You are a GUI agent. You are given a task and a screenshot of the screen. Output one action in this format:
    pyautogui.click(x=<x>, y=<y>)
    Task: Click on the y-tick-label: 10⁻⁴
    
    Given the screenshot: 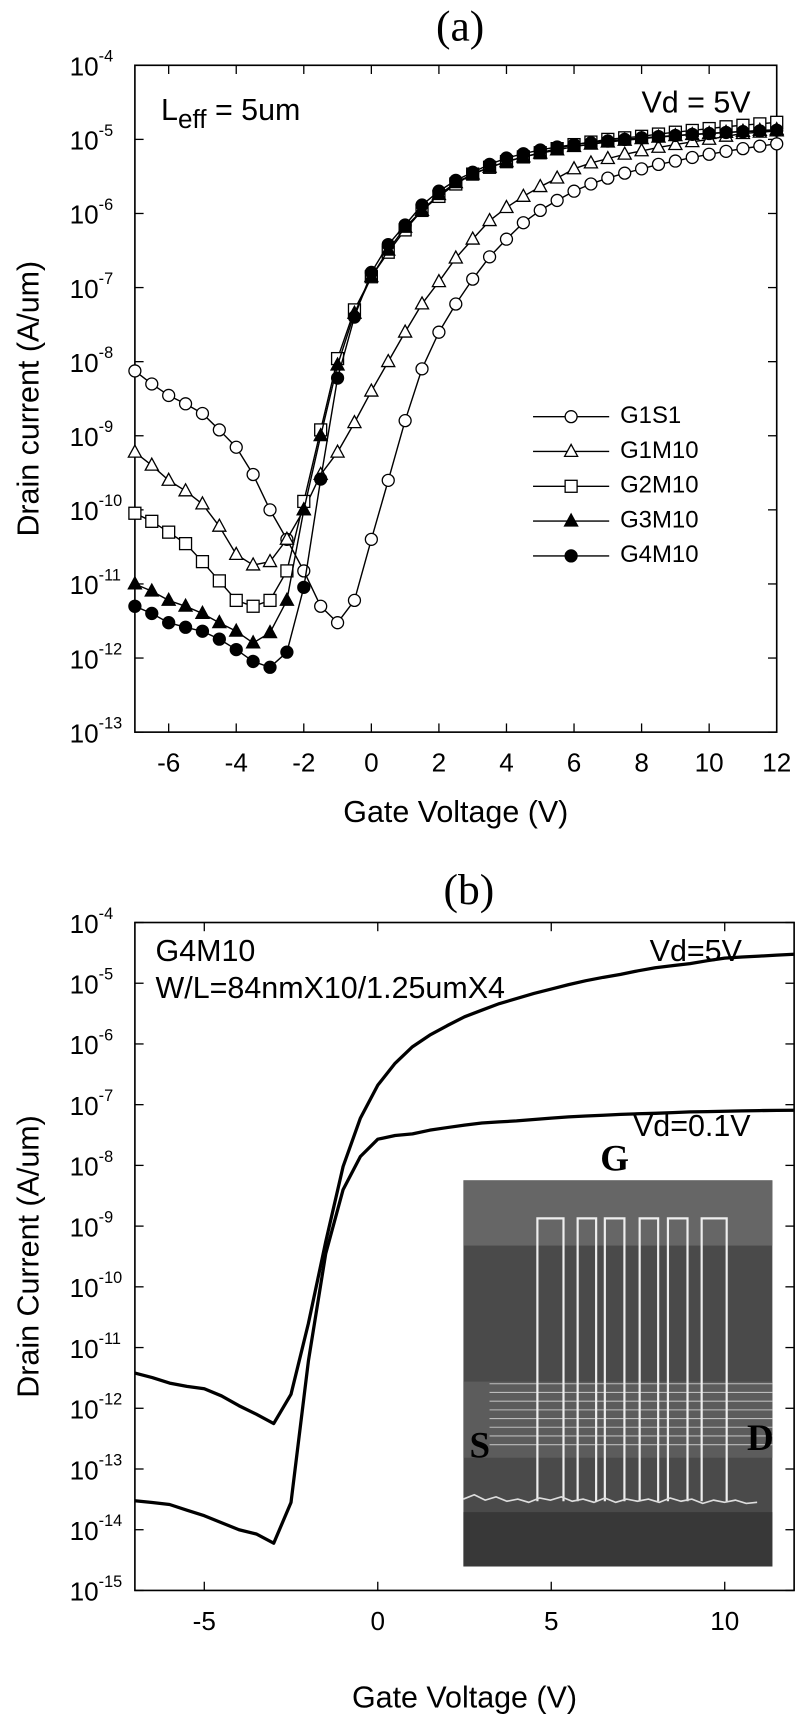 What is the action you would take?
    pyautogui.click(x=92, y=921)
    